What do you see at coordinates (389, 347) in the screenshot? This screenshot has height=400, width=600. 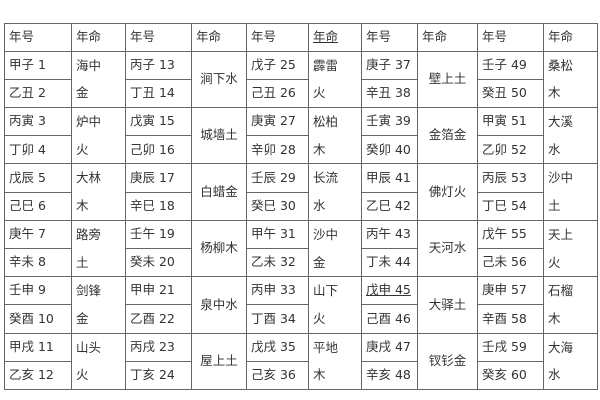 I see `year-cell: 庚戌 47` at bounding box center [389, 347].